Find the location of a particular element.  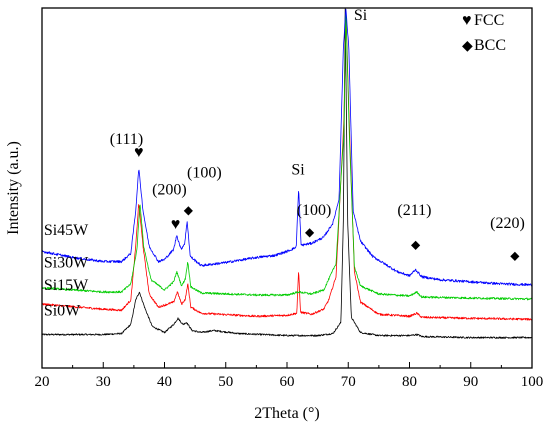

x-tick-label: 100 is located at coordinates (532, 382).